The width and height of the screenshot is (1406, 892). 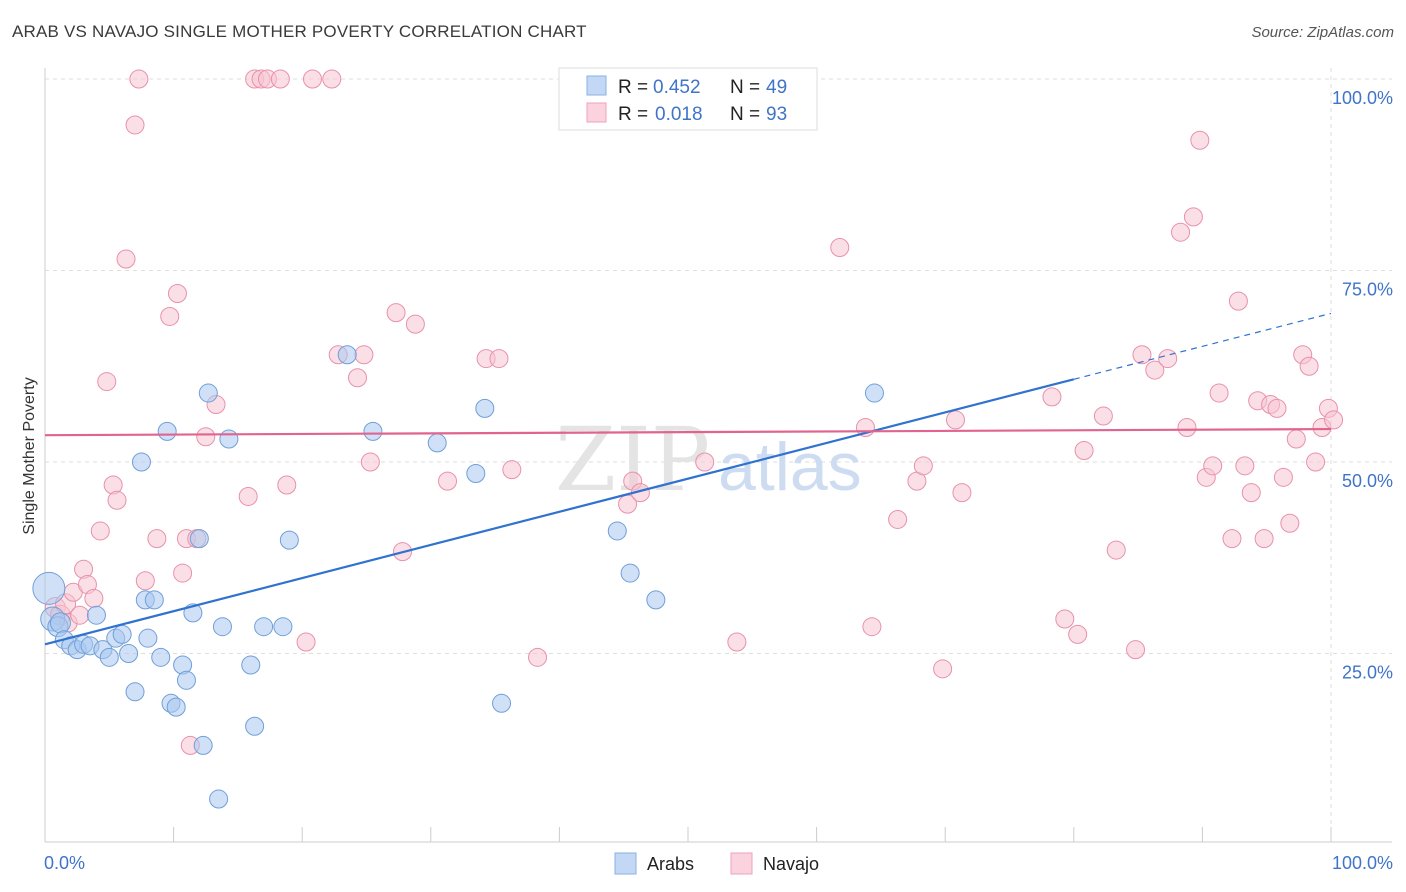 What do you see at coordinates (635, 114) in the screenshot?
I see `legend-r-label-navajo: R =` at bounding box center [635, 114].